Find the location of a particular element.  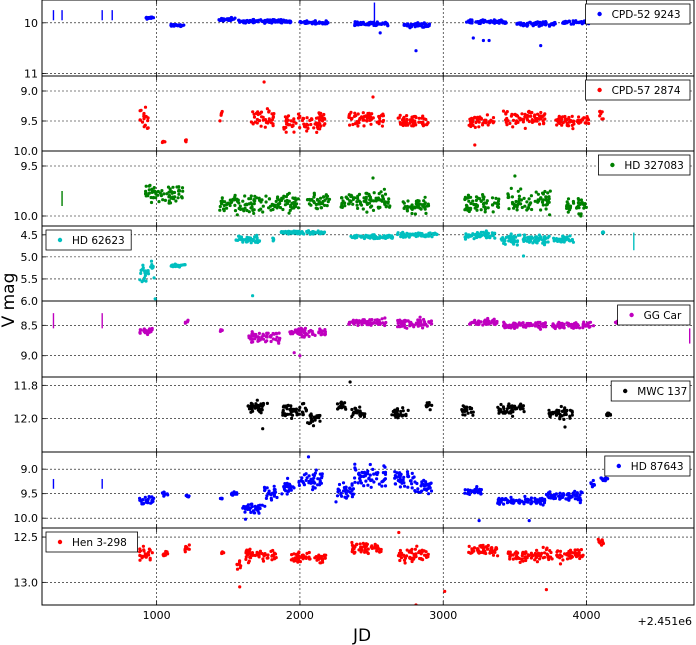

legend-marker is located at coordinates (618, 466).